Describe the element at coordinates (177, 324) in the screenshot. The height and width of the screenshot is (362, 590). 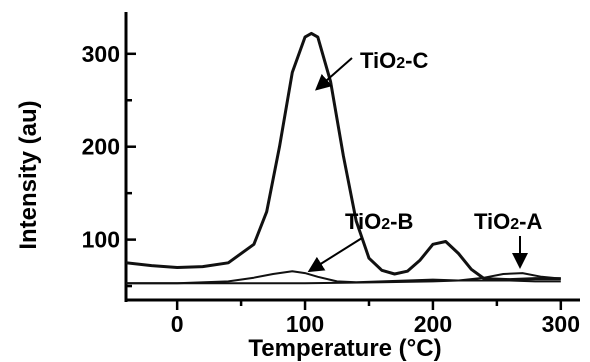
I see `x-tick-label: 0` at that location.